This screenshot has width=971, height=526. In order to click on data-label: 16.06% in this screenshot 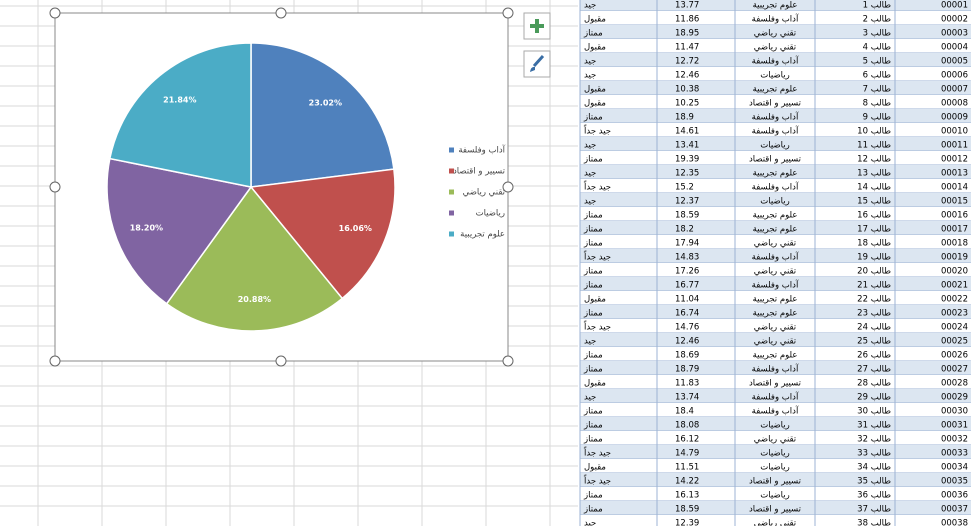, I will do `click(355, 228)`.